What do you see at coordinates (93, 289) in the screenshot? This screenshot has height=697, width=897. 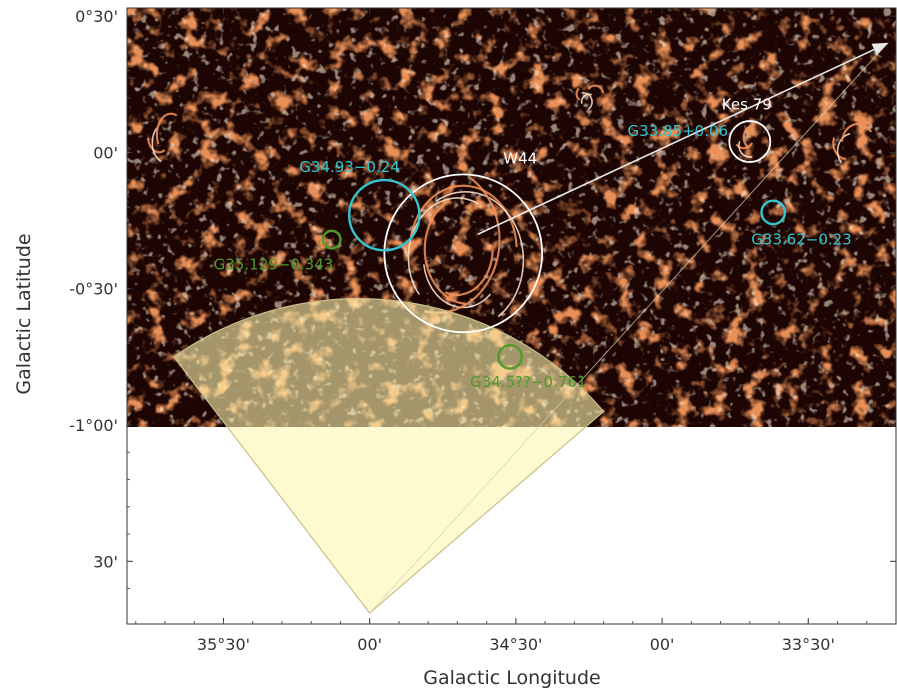 I see `y-tick-label: -0°30'` at bounding box center [93, 289].